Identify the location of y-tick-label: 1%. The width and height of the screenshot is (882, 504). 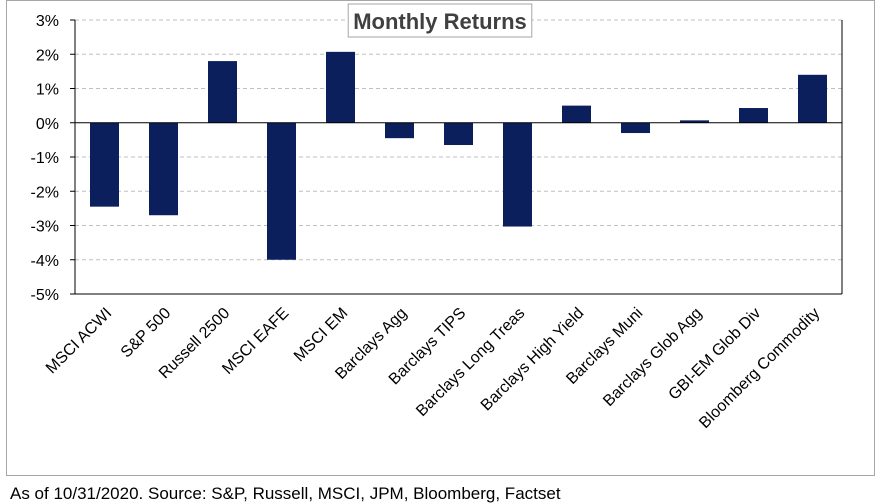
(47, 90).